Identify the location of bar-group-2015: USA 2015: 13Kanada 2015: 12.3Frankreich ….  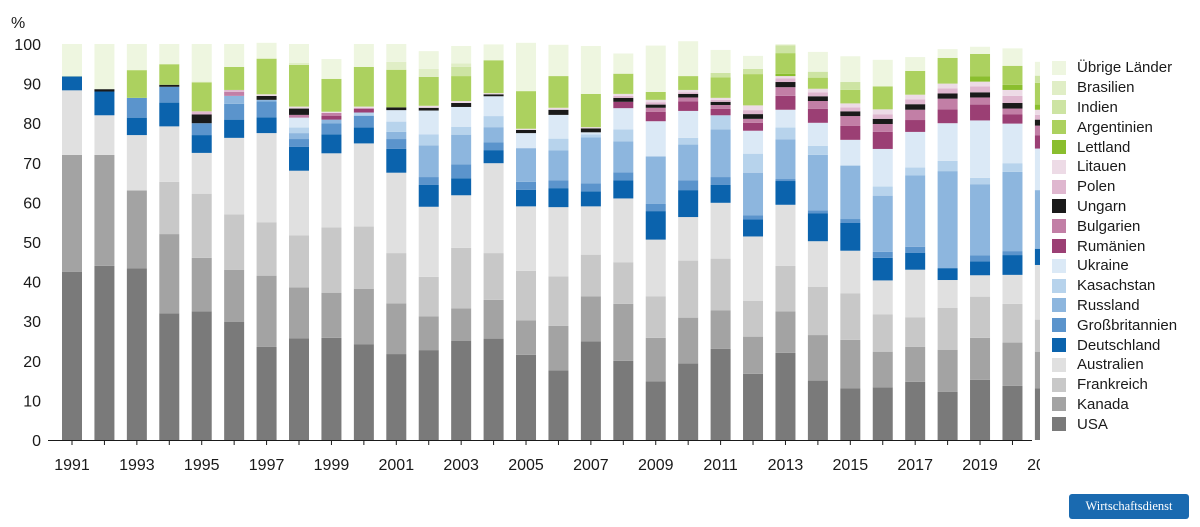
(850, 248).